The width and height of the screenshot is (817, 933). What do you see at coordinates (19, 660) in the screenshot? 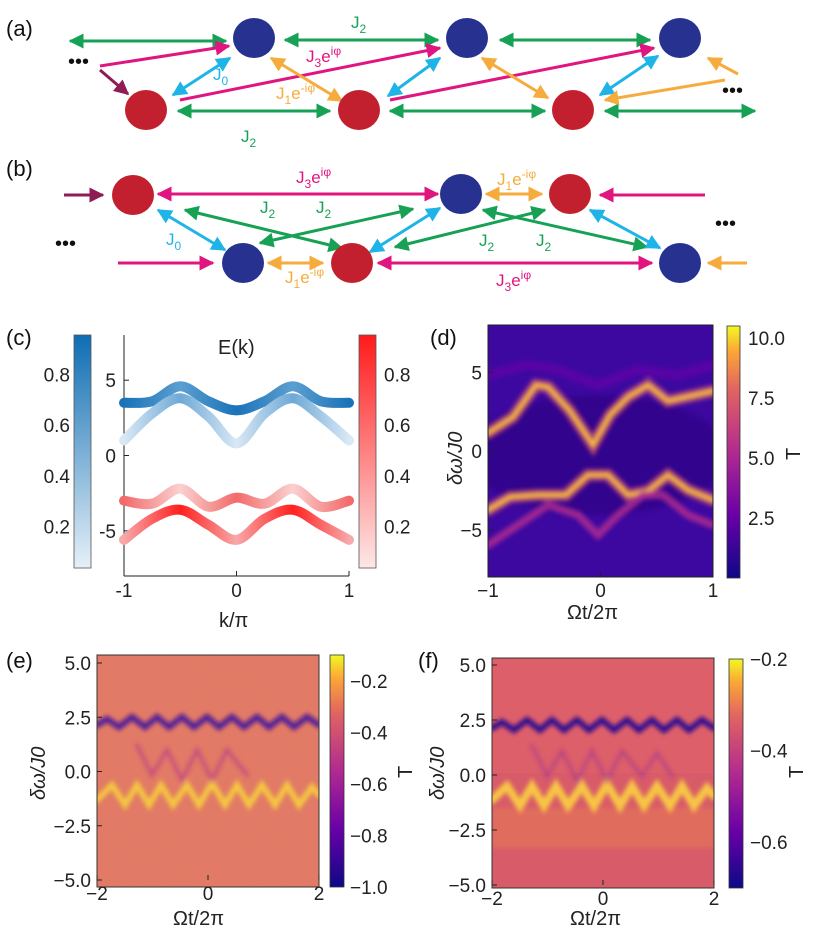
I see `panel-label-e: (e)` at bounding box center [19, 660].